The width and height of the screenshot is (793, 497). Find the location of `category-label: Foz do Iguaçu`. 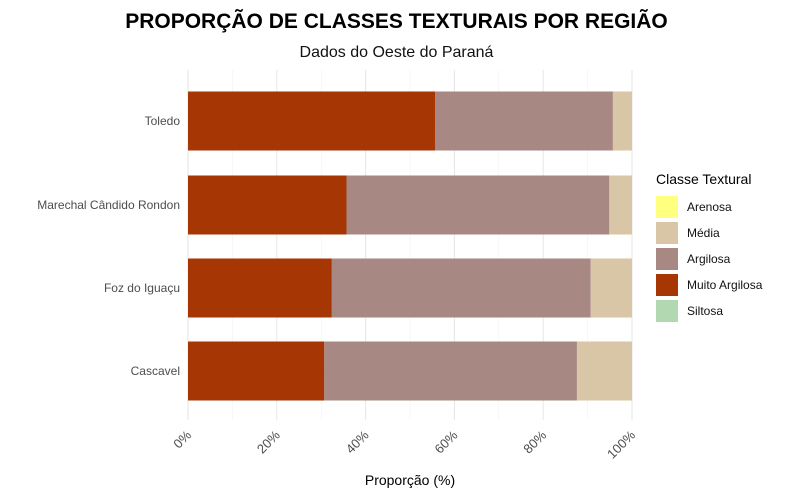

category-label: Foz do Iguaçu is located at coordinates (142, 288).